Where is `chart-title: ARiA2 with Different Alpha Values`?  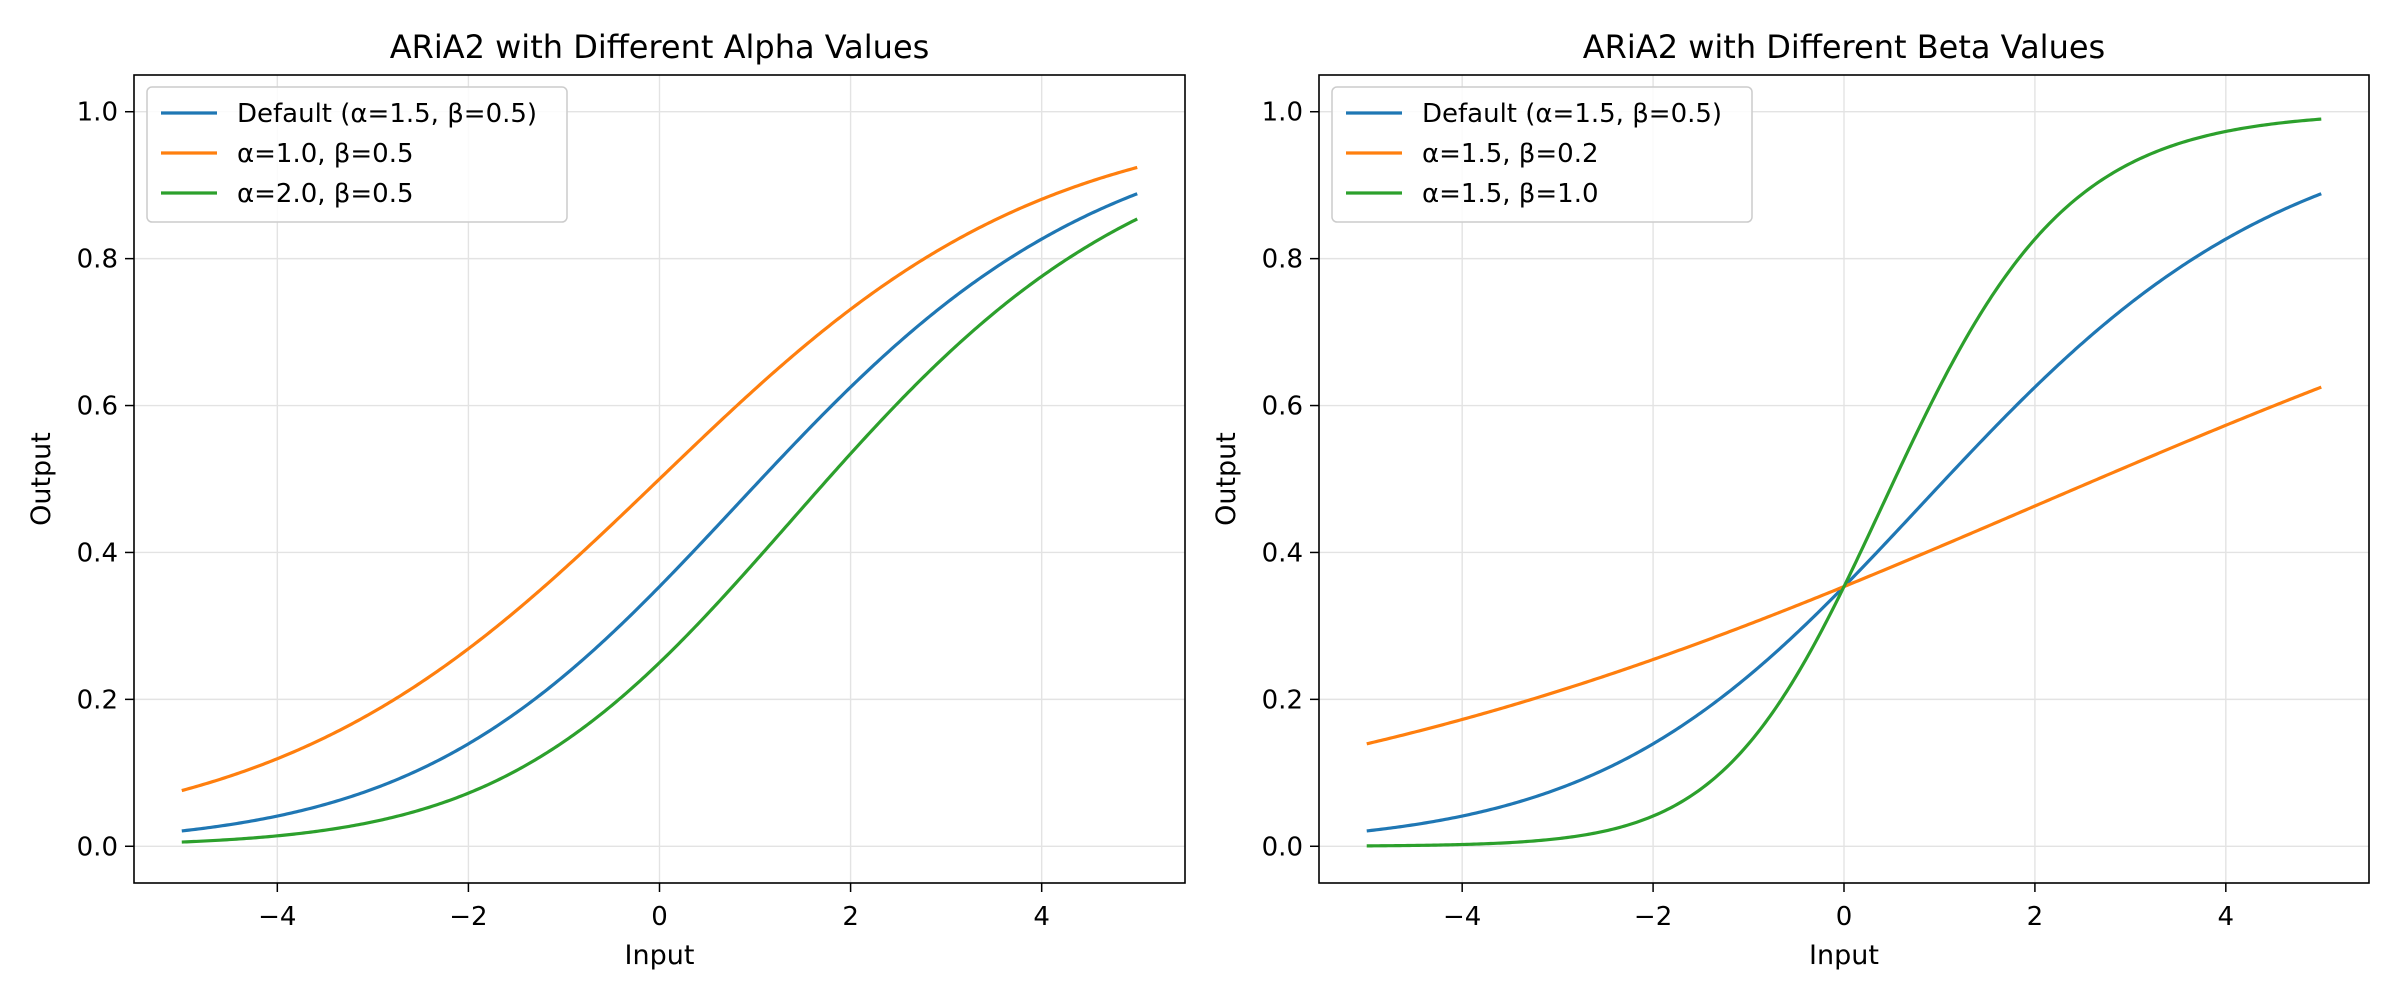 chart-title: ARiA2 with Different Alpha Values is located at coordinates (660, 47).